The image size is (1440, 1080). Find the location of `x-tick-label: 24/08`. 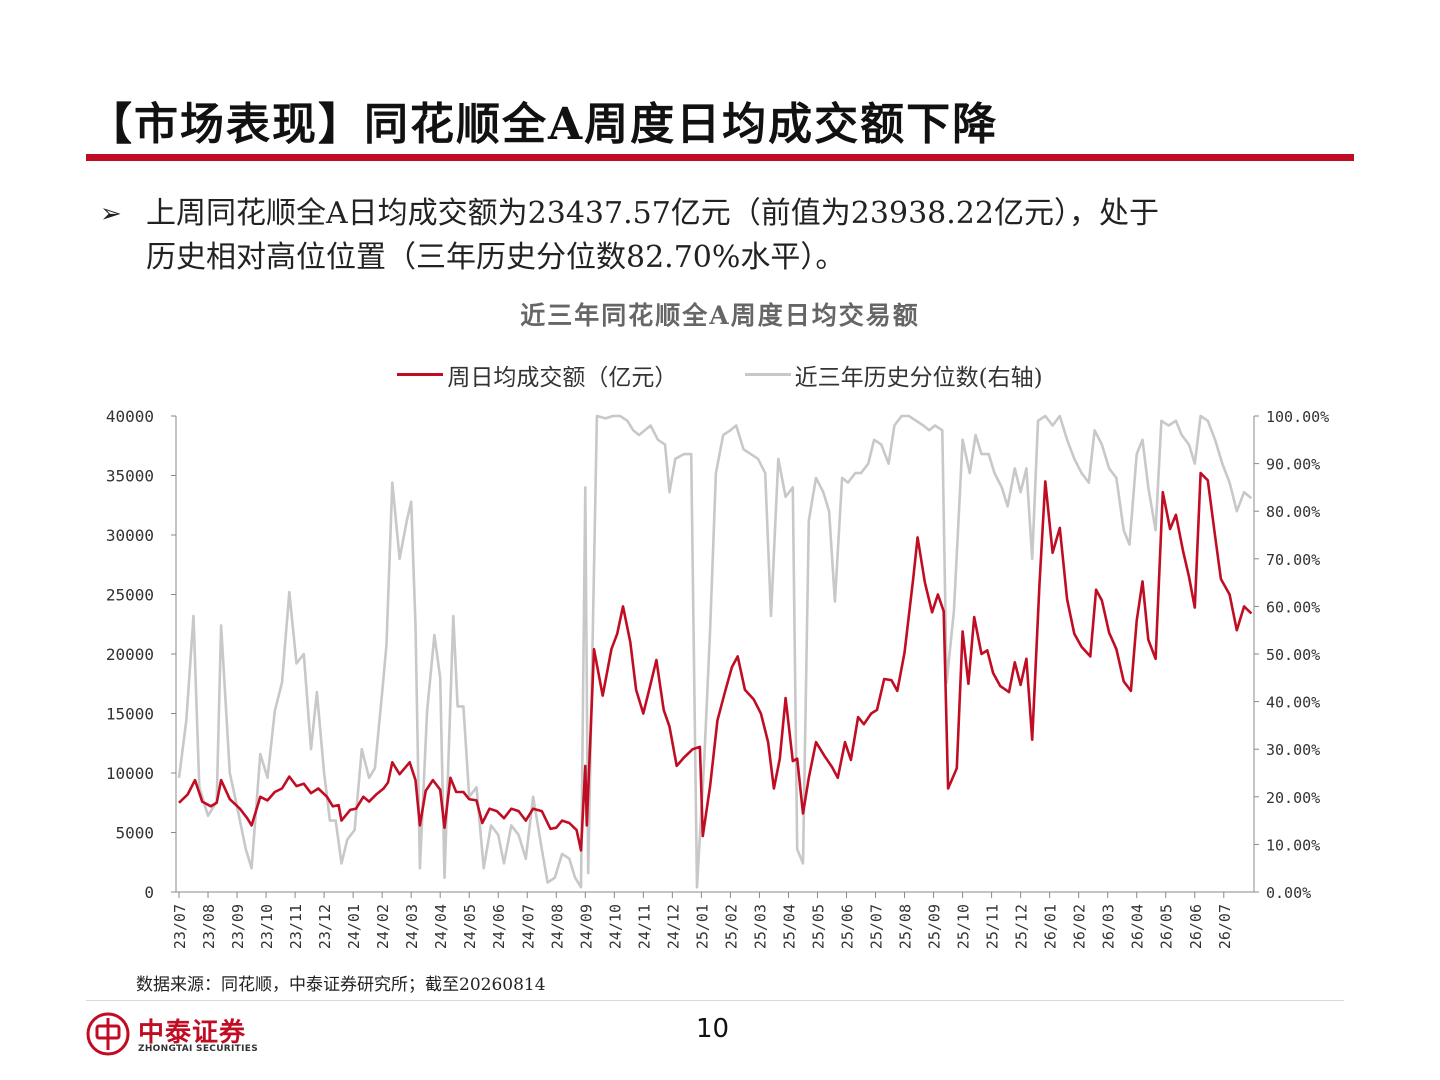

x-tick-label: 24/08 is located at coordinates (557, 926).